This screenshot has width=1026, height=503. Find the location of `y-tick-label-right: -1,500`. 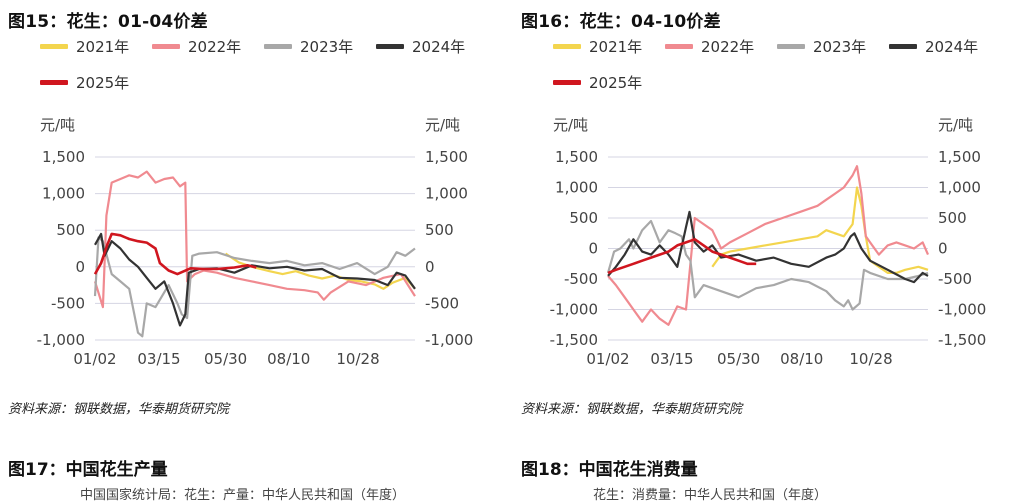

y-tick-label-right: -1,500 is located at coordinates (962, 340).